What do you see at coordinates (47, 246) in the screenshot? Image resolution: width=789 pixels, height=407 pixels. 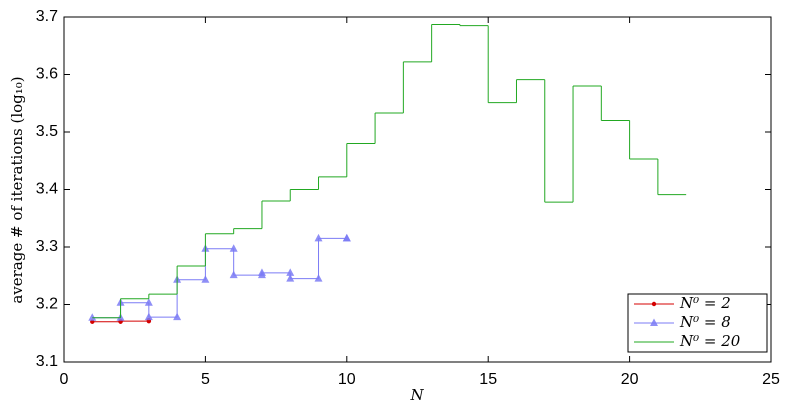 I see `y-tick-label: 3.3` at bounding box center [47, 246].